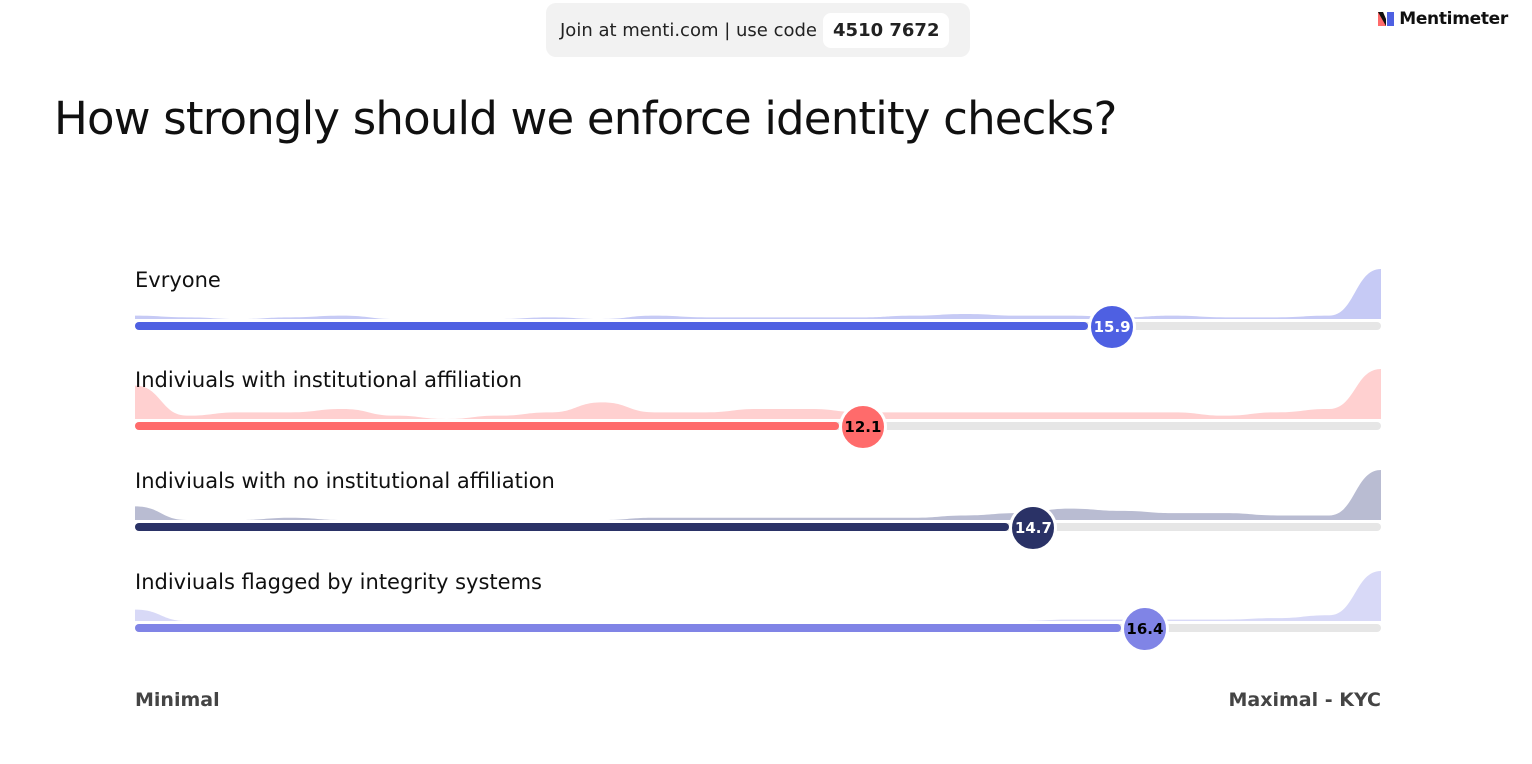  What do you see at coordinates (338, 582) in the screenshot?
I see `statement-label: Indiviuals flagged by integrity systems` at bounding box center [338, 582].